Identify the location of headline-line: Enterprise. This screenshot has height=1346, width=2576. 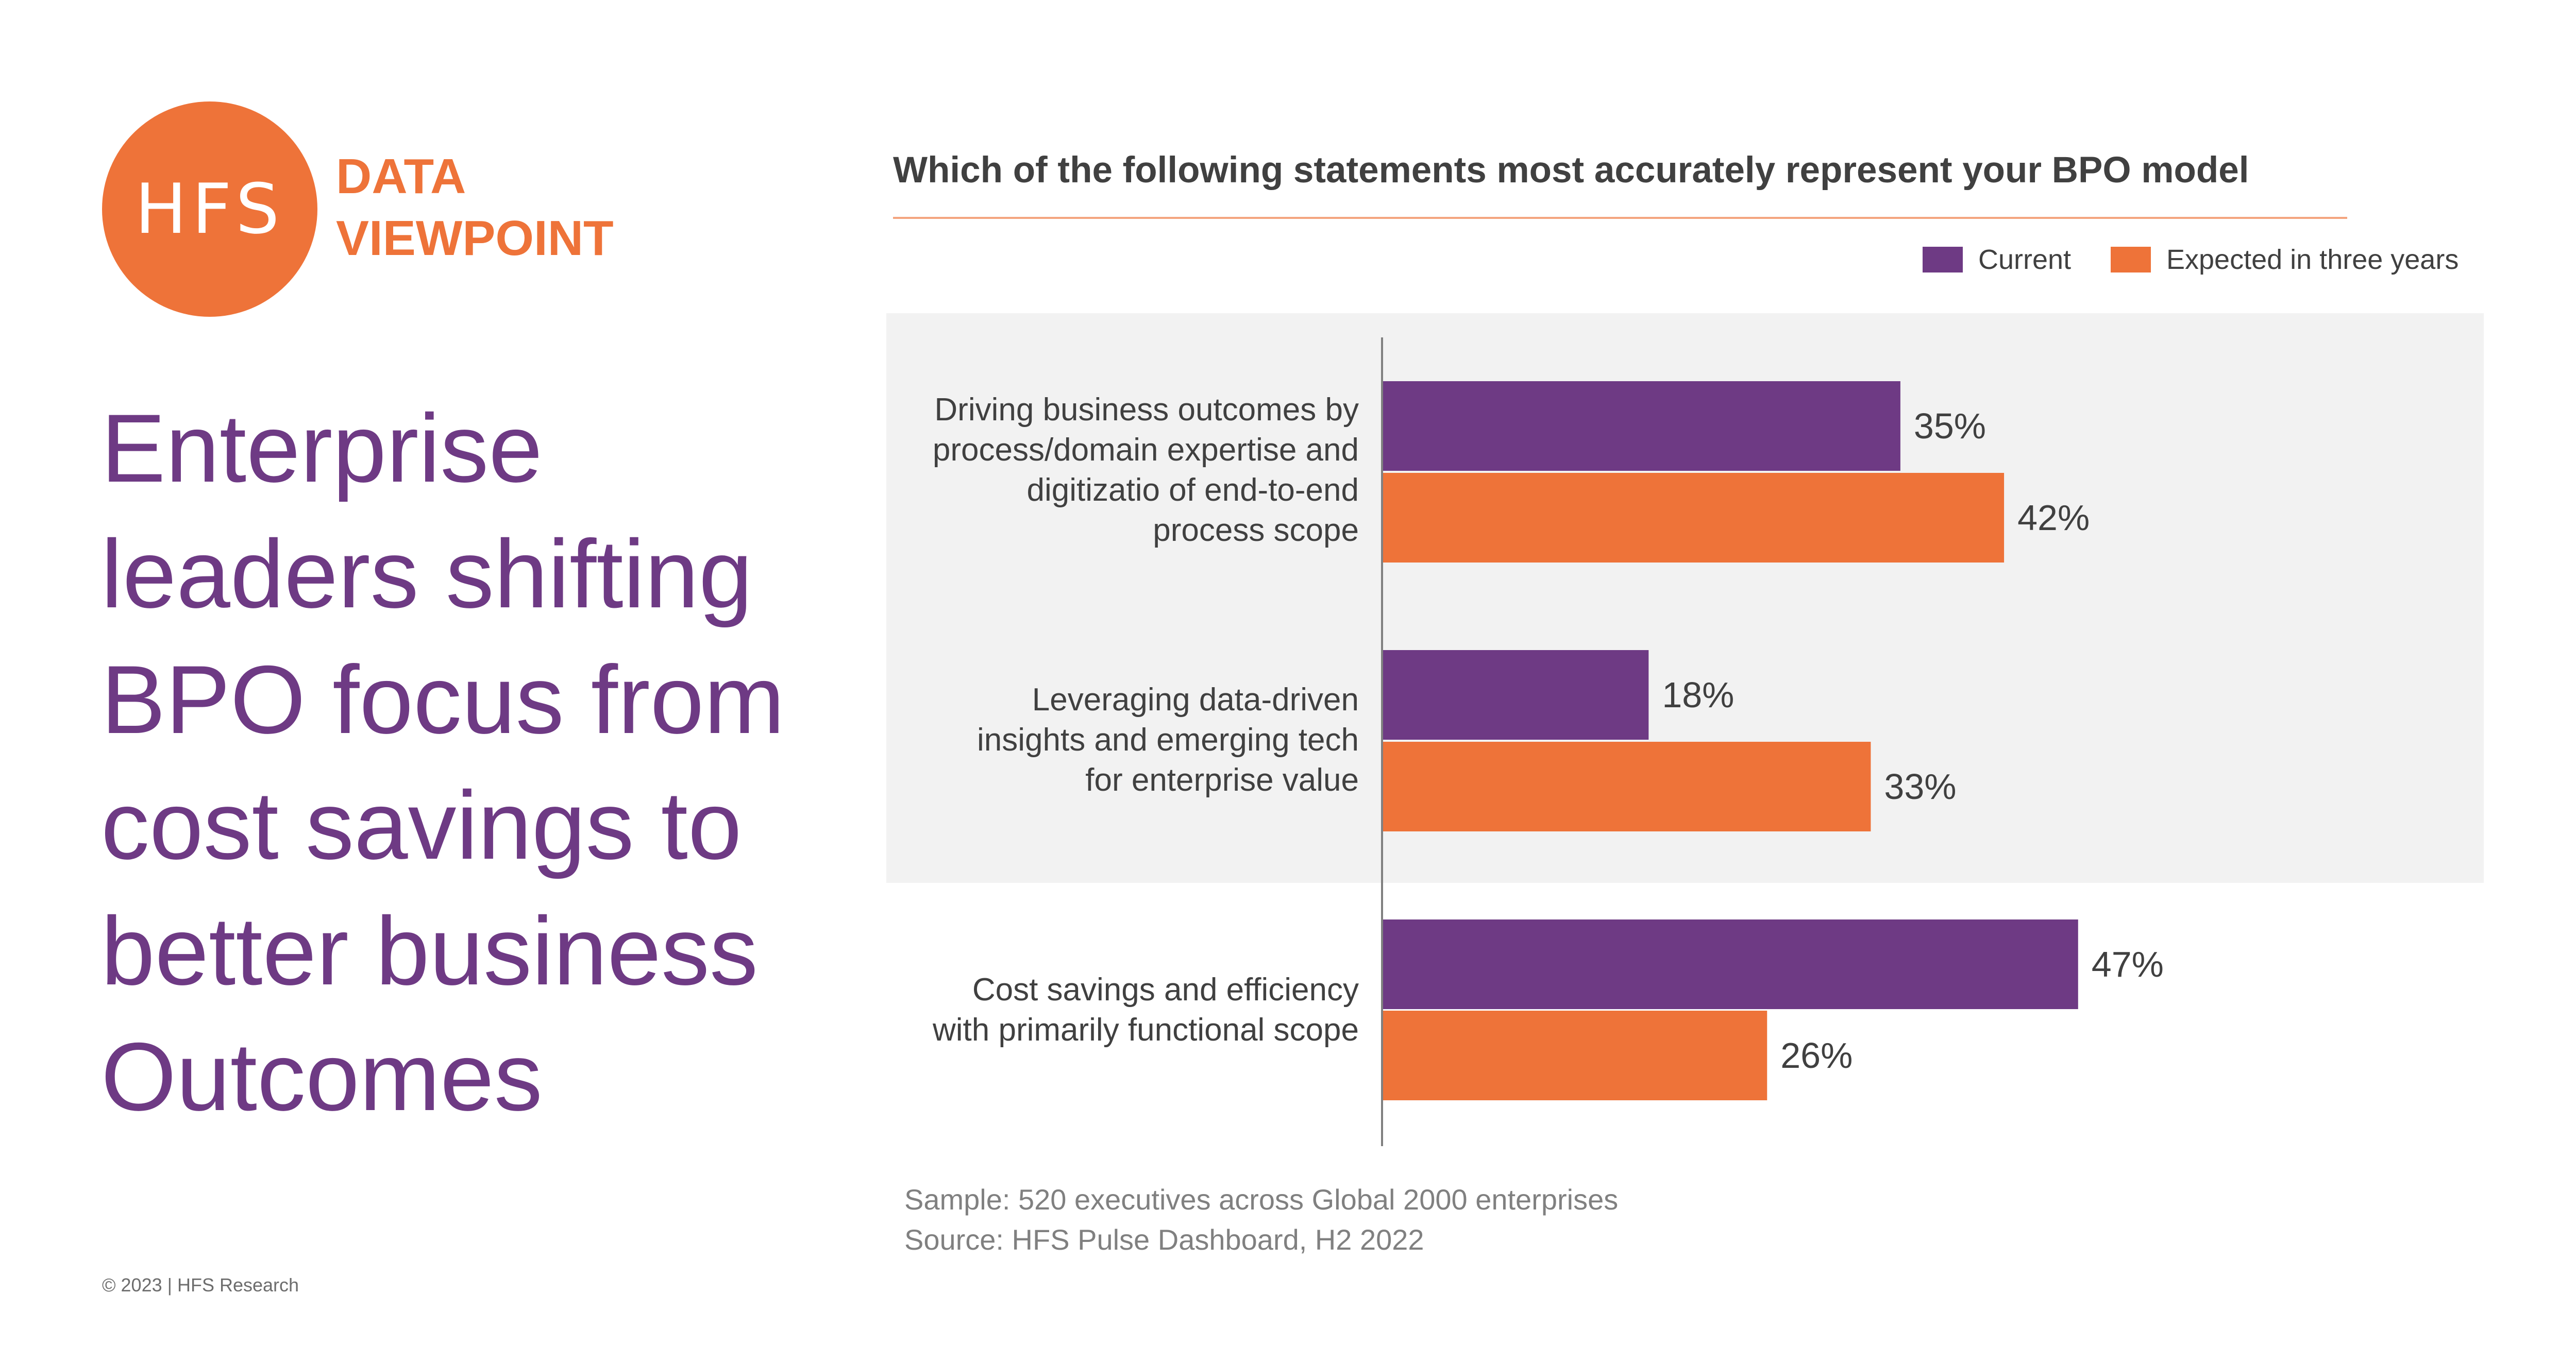
(322, 448).